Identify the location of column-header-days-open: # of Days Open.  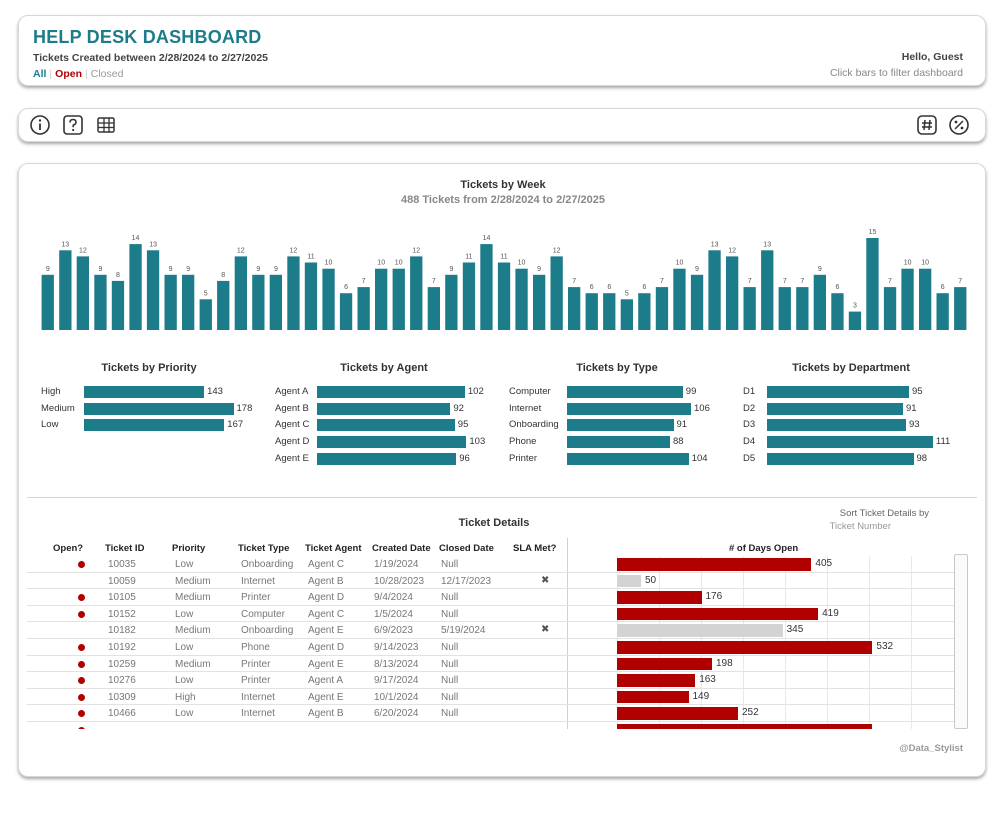
(764, 548).